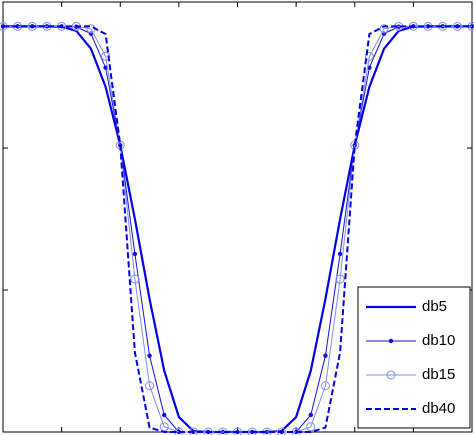  I want to click on legend-label: db40, so click(438, 408).